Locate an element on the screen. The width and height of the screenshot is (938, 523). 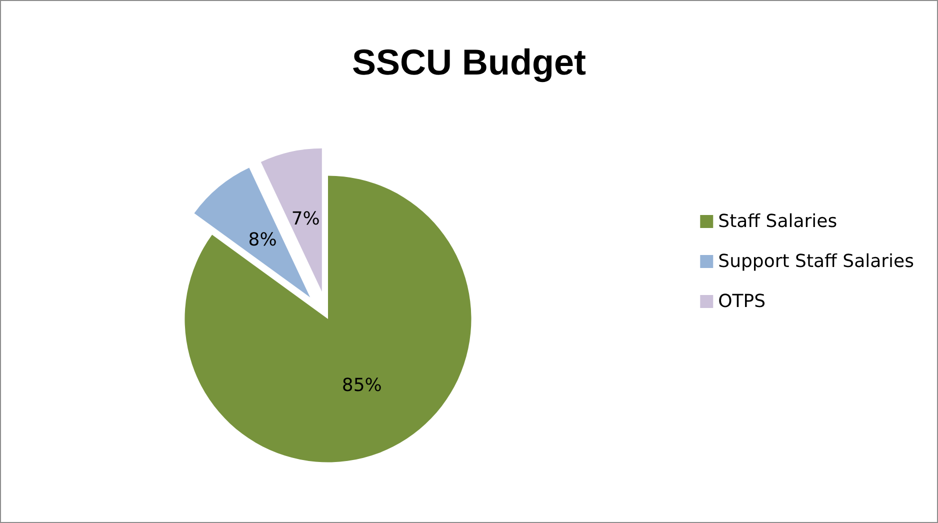
legend-label: Support Staff Salaries is located at coordinates (816, 261).